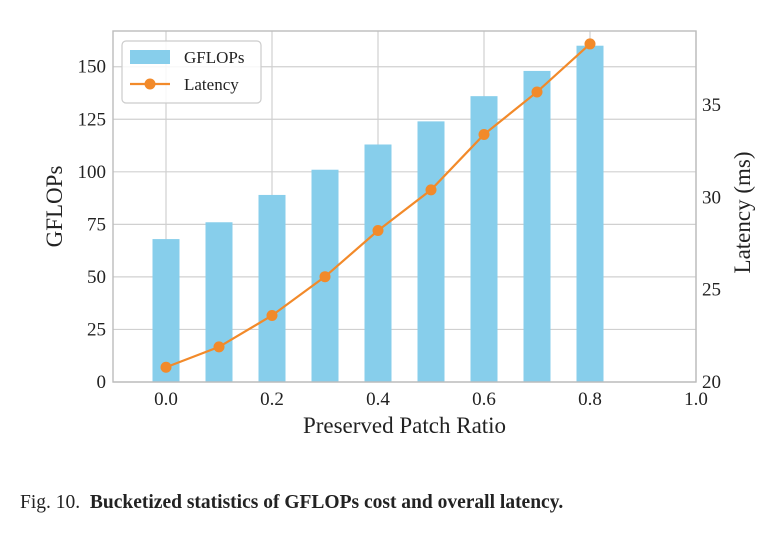  What do you see at coordinates (50, 502) in the screenshot?
I see `caption-label: Fig. 10.` at bounding box center [50, 502].